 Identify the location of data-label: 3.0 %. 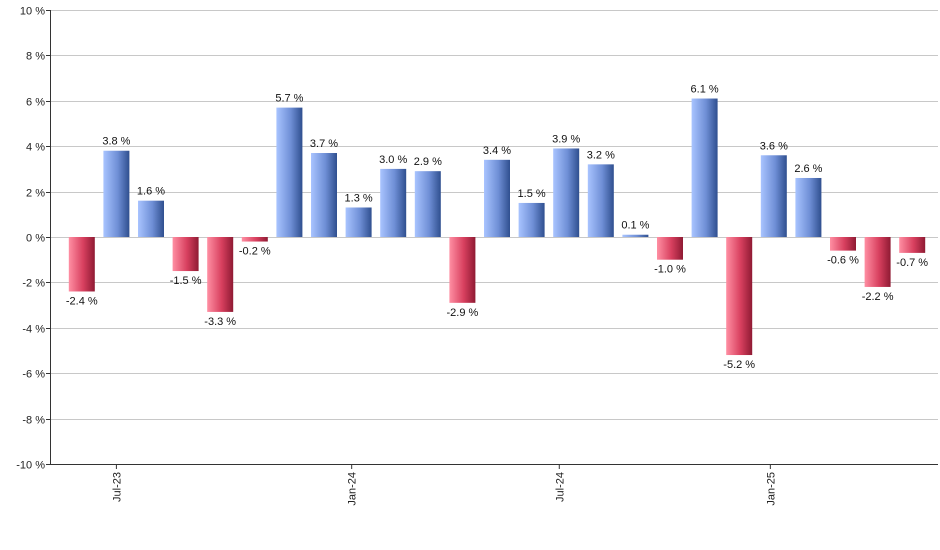
(393, 160).